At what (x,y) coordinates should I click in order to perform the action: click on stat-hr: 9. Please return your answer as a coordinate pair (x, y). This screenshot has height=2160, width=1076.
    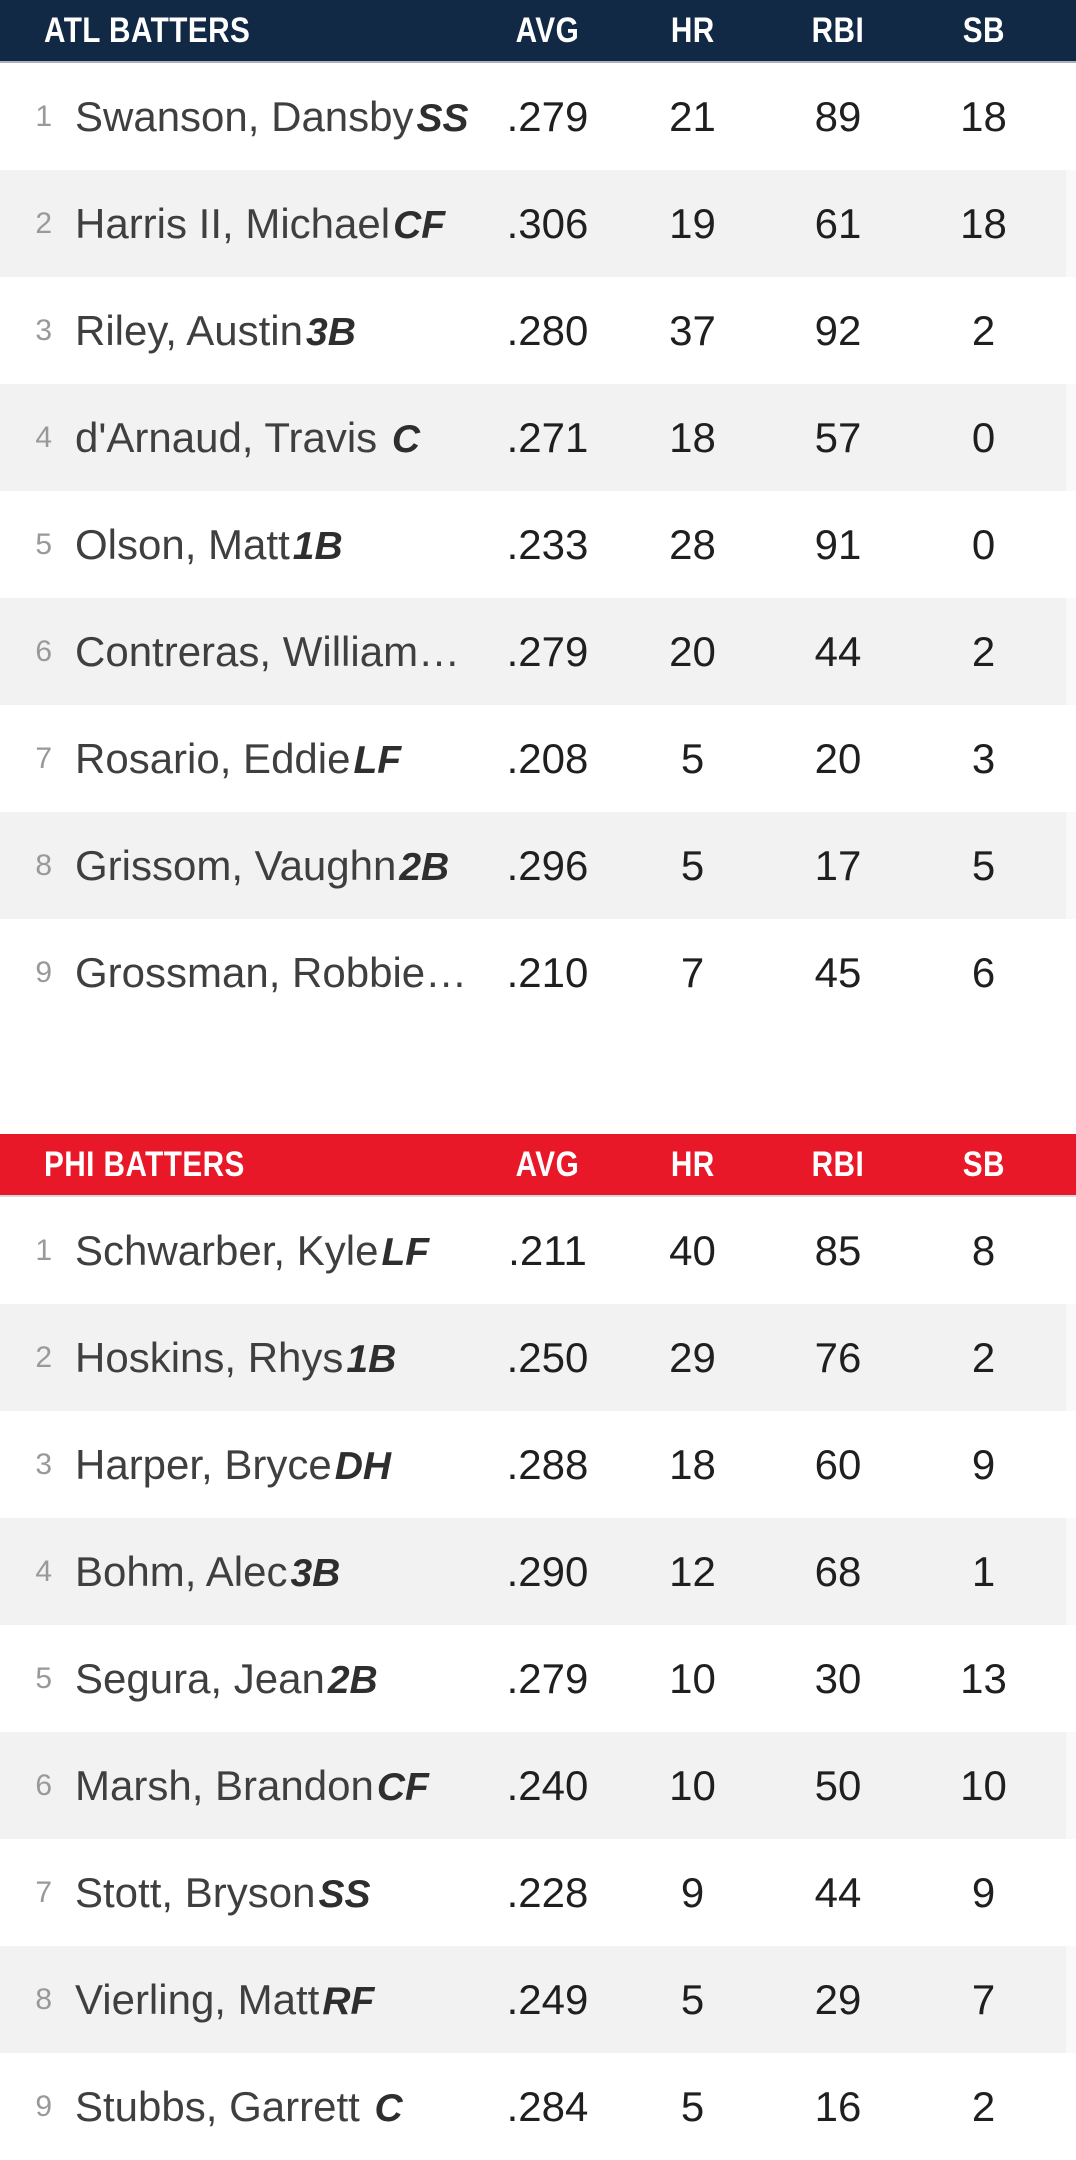
    Looking at the image, I should click on (692, 1892).